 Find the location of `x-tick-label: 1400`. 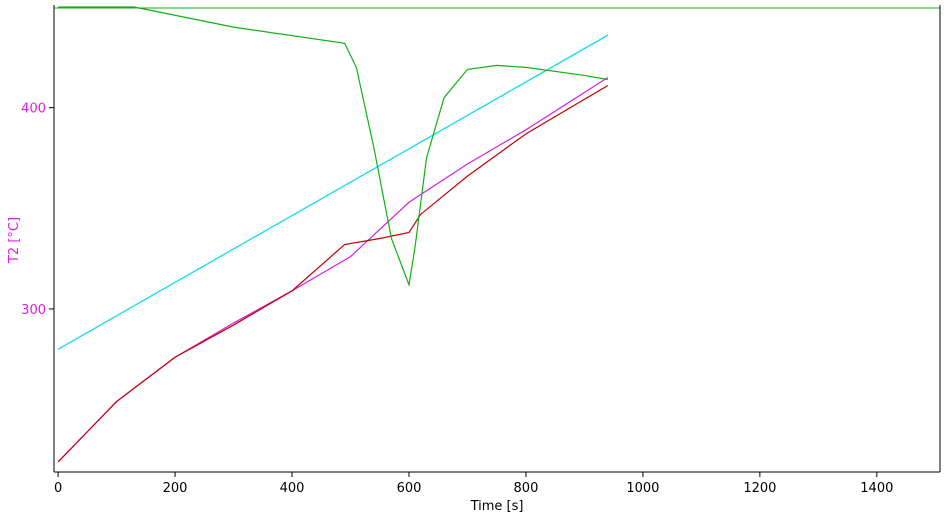

x-tick-label: 1400 is located at coordinates (876, 488).